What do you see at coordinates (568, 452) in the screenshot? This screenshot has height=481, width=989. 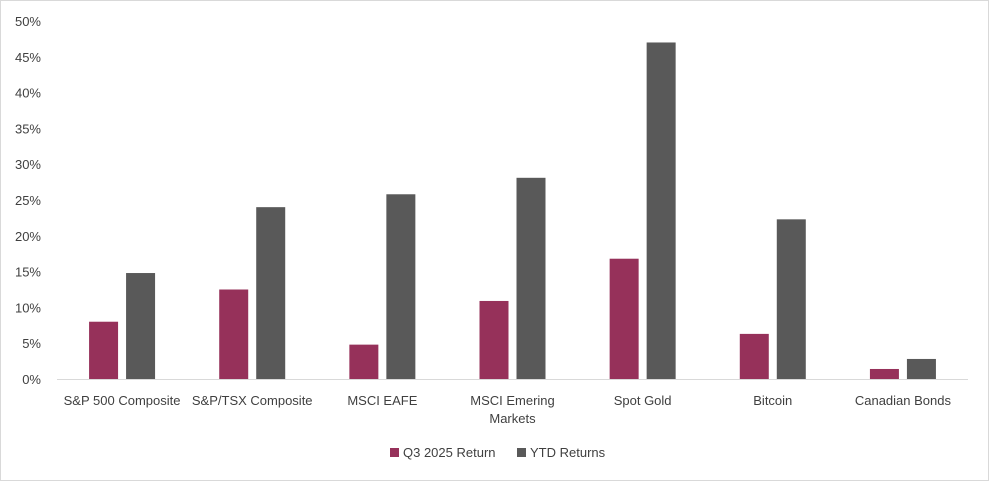 I see `legend-label: YTD Returns` at bounding box center [568, 452].